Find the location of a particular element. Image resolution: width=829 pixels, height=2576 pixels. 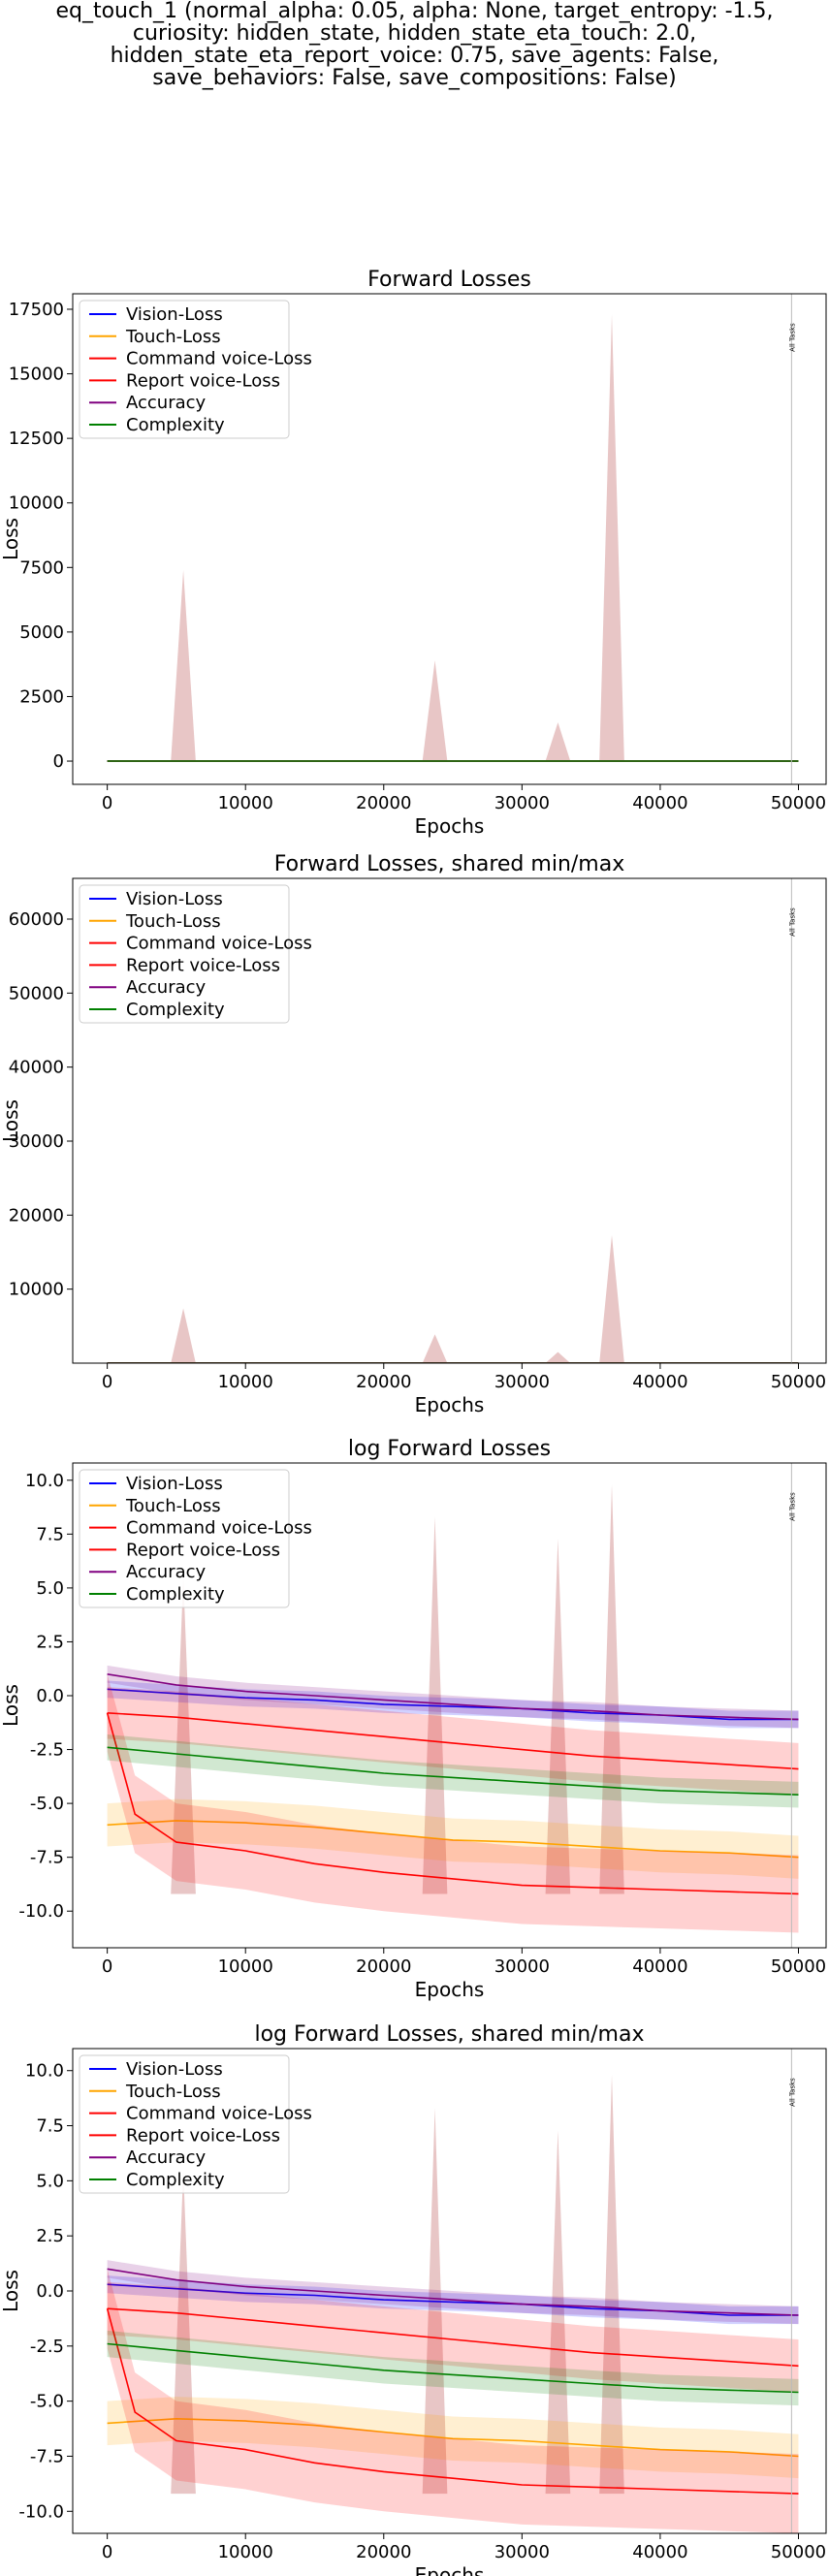

y-tick-label: 17500 is located at coordinates (36, 310).